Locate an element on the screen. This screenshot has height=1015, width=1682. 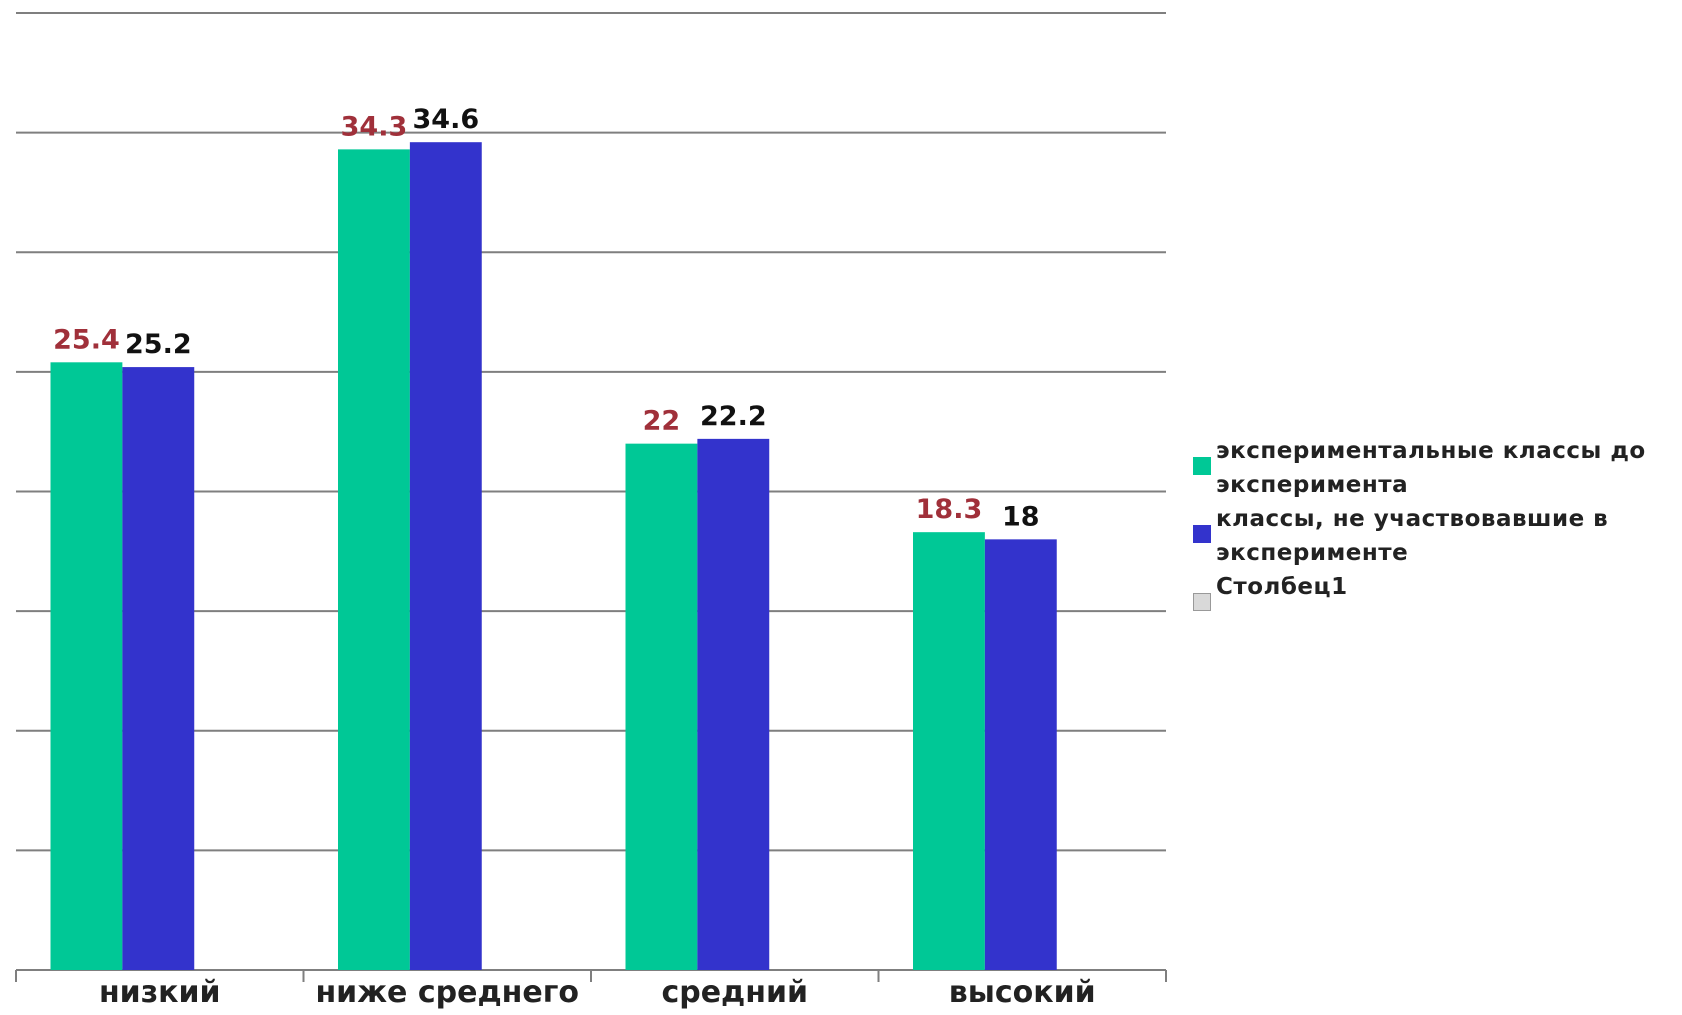
legend-item: экспериментальные классы до эксперимента is located at coordinates (1435, 468).